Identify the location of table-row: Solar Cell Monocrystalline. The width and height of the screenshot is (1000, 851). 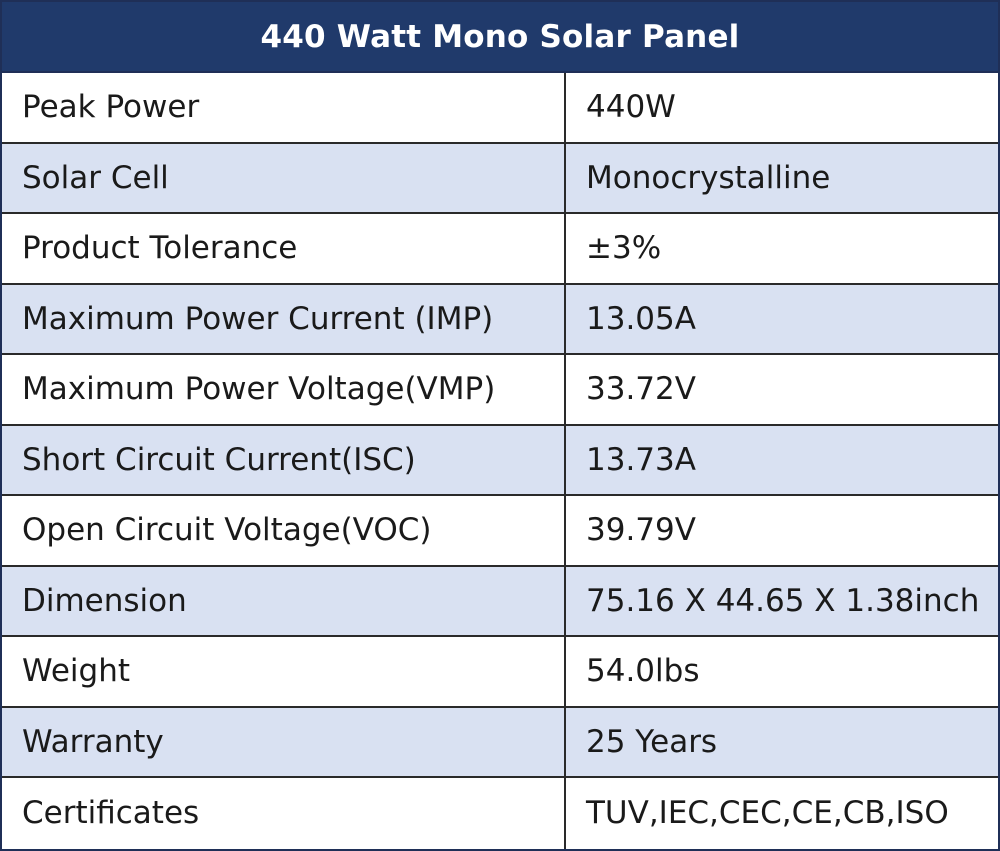
(500, 178).